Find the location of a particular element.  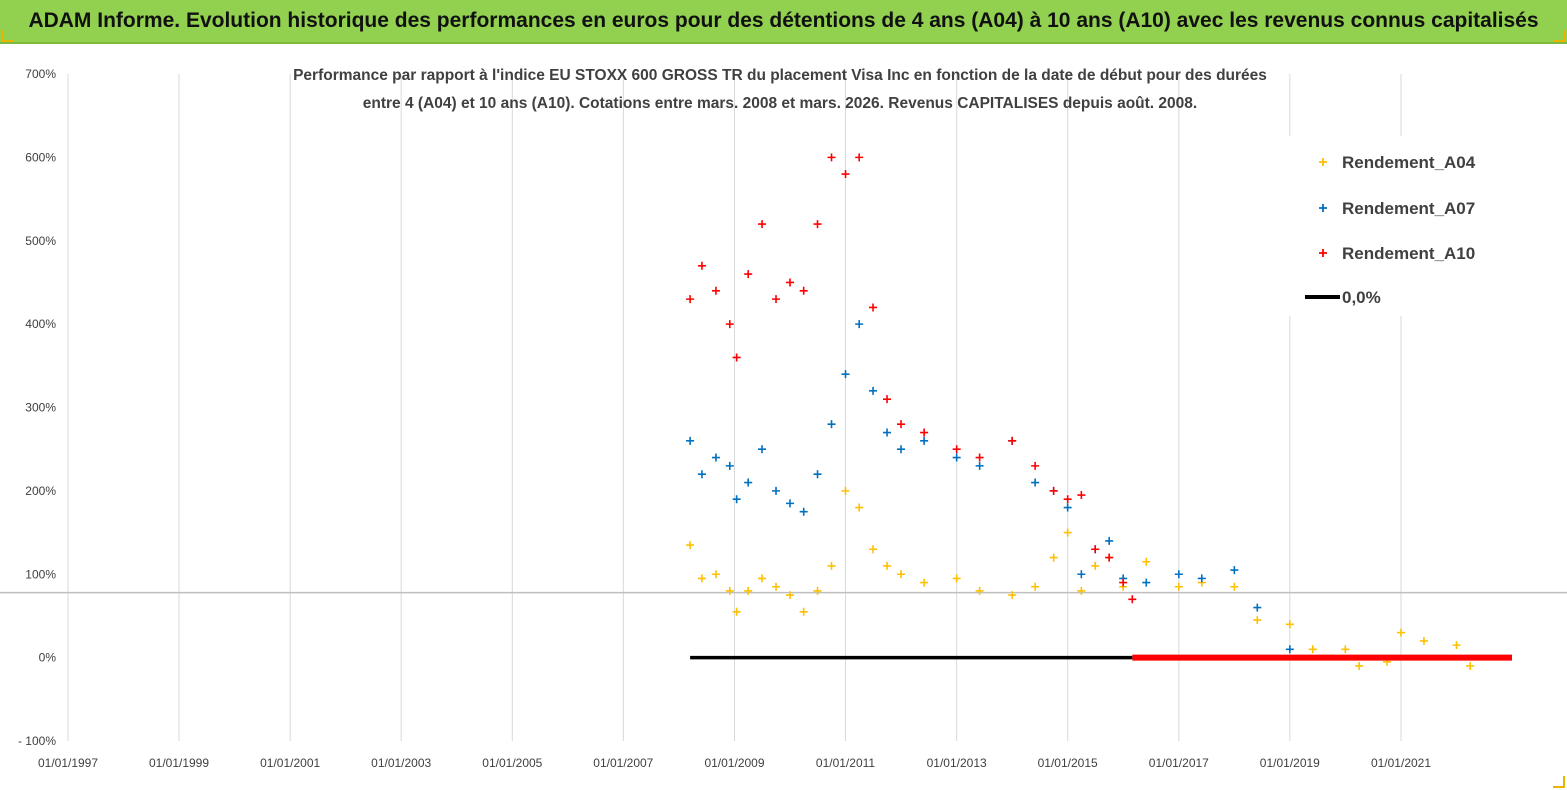

x-tick-label: 01/01/2019 is located at coordinates (1290, 763).